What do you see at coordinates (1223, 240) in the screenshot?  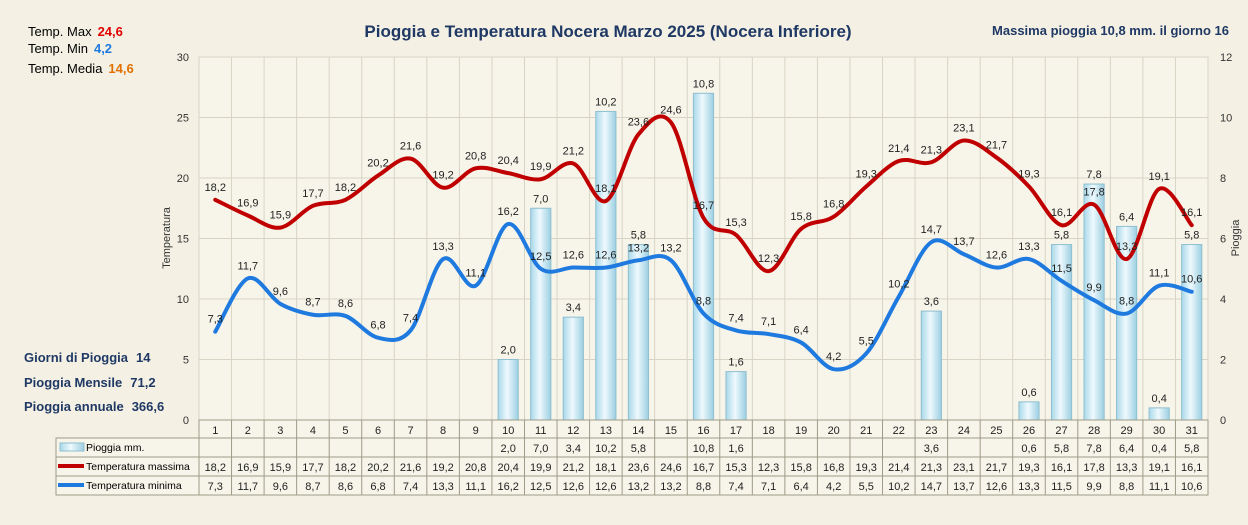 I see `y-right-tick: 6` at bounding box center [1223, 240].